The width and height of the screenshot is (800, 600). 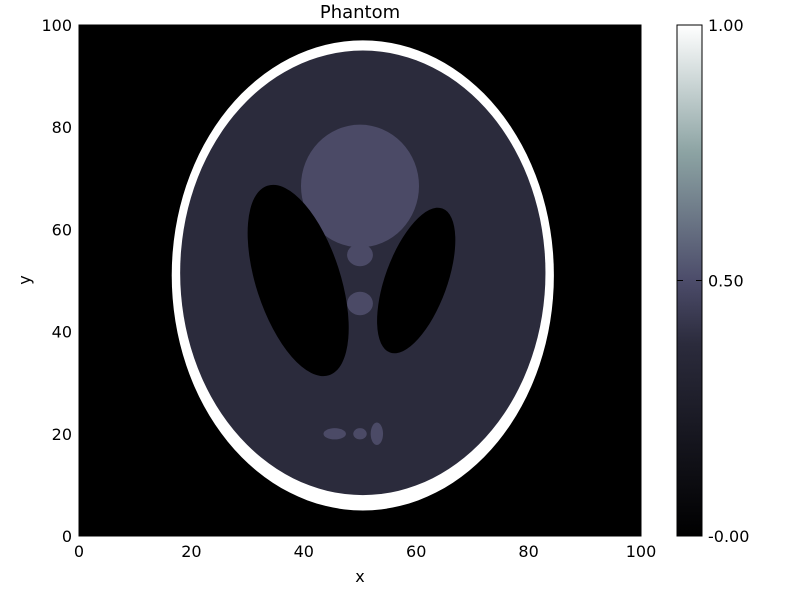 What do you see at coordinates (360, 12) in the screenshot?
I see `chart-title: Phantom` at bounding box center [360, 12].